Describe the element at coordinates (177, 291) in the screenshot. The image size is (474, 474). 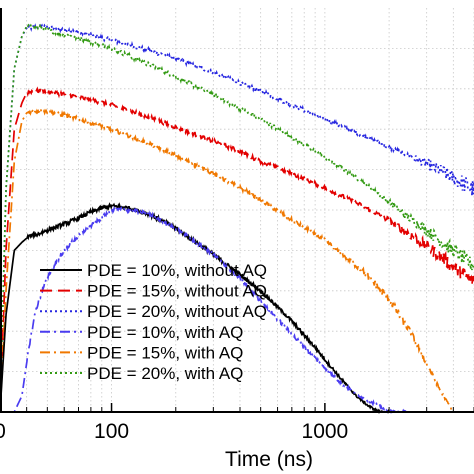
I see `legend-label: PDE = 15%, without AQ` at that location.